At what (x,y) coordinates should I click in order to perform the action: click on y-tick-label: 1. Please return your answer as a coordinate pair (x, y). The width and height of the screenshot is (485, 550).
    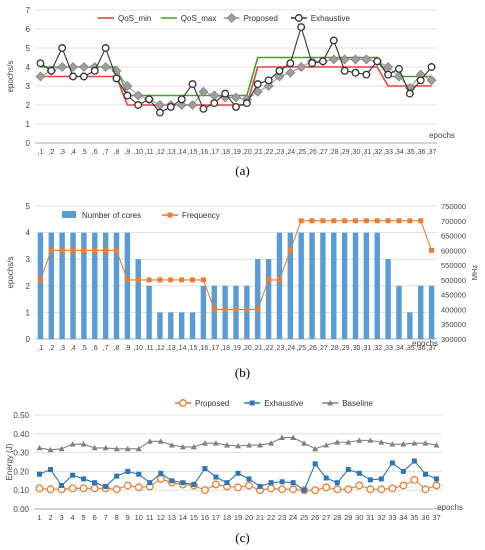
    Looking at the image, I should click on (28, 124).